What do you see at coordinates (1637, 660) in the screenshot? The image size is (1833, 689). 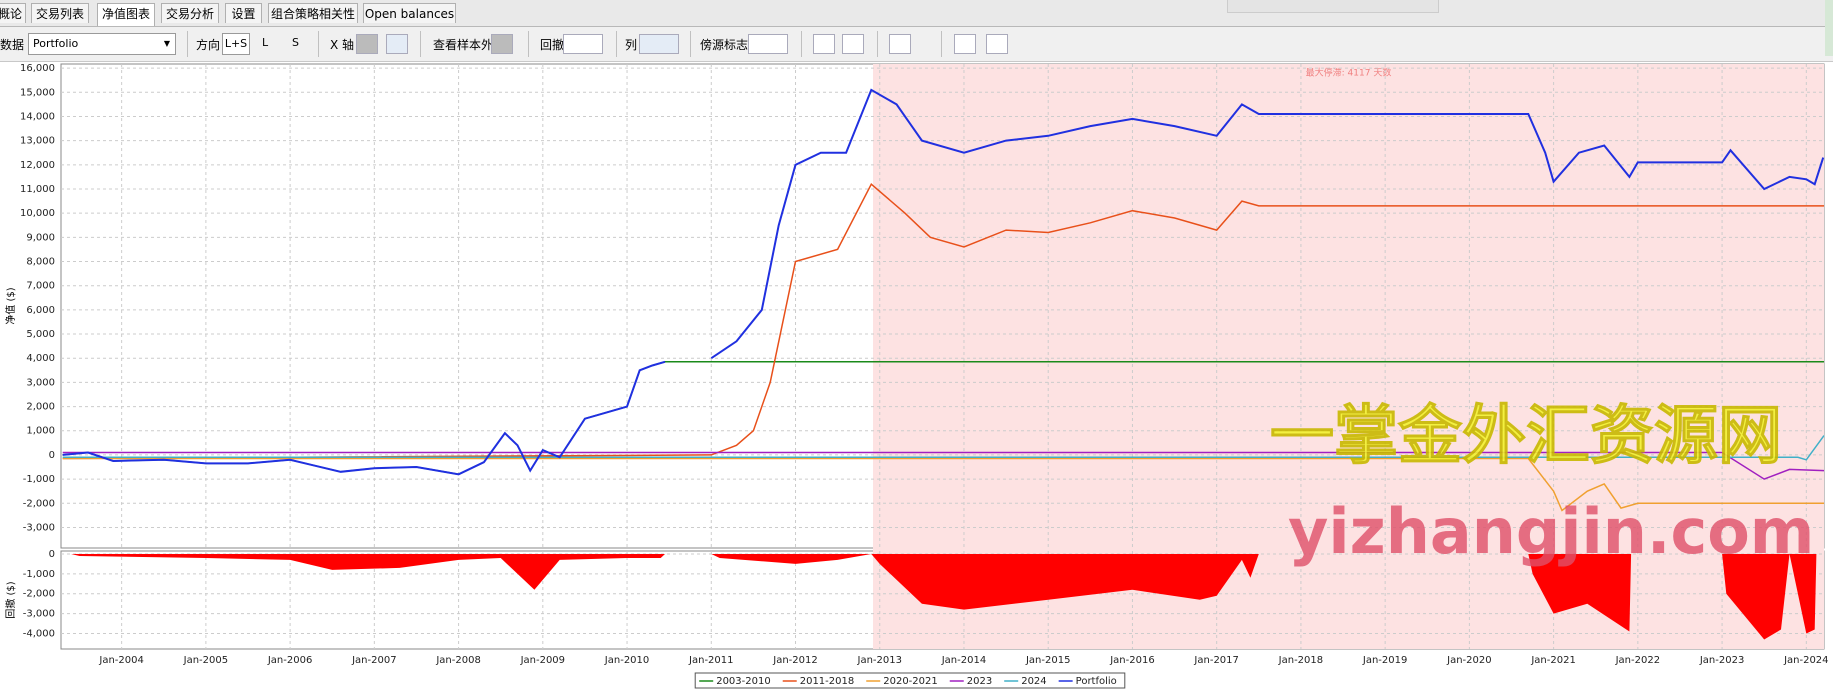 I see `x-tick-label: Jan-2022` at bounding box center [1637, 660].